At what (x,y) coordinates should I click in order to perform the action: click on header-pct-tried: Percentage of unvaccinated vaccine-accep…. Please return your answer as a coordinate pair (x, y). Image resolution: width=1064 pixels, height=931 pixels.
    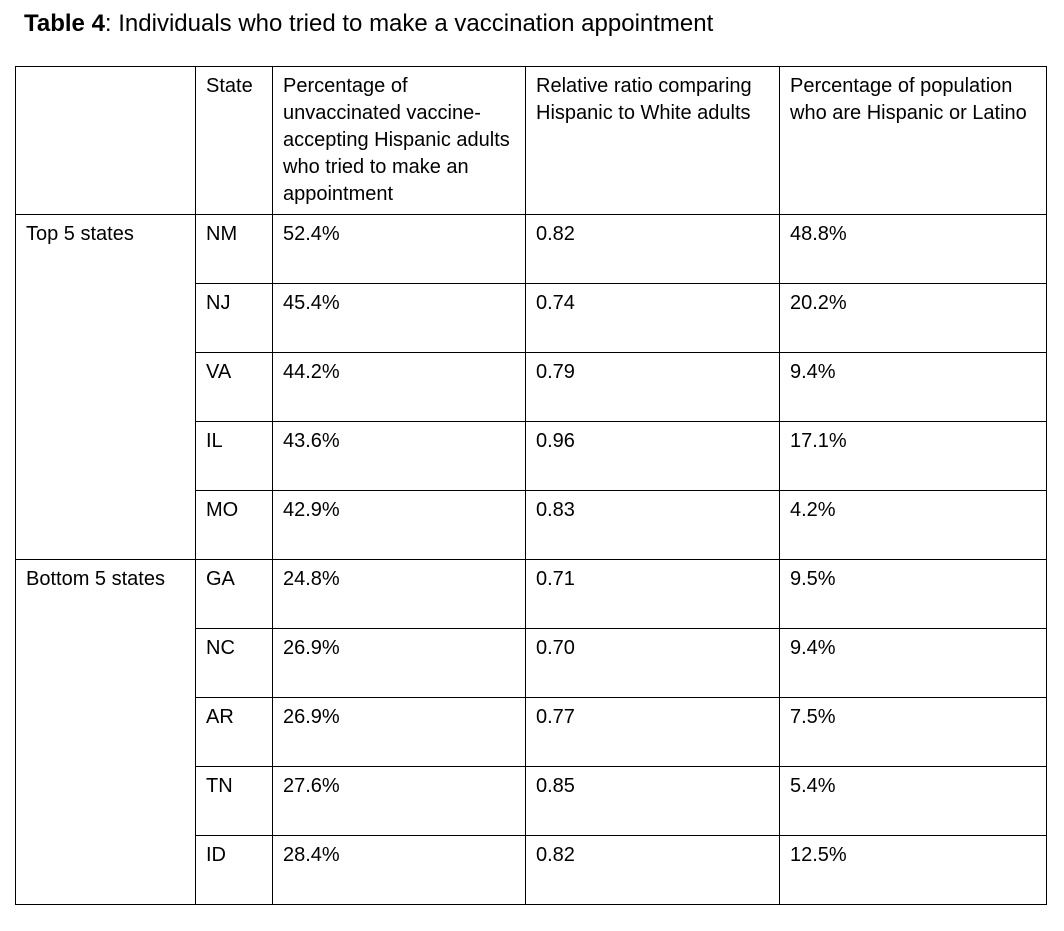
    Looking at the image, I should click on (399, 140).